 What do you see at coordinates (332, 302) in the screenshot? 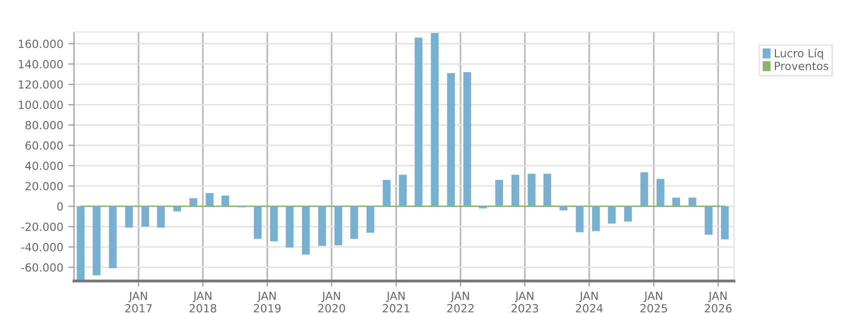
I see `x-tick-label: JAN 2020` at bounding box center [332, 302].